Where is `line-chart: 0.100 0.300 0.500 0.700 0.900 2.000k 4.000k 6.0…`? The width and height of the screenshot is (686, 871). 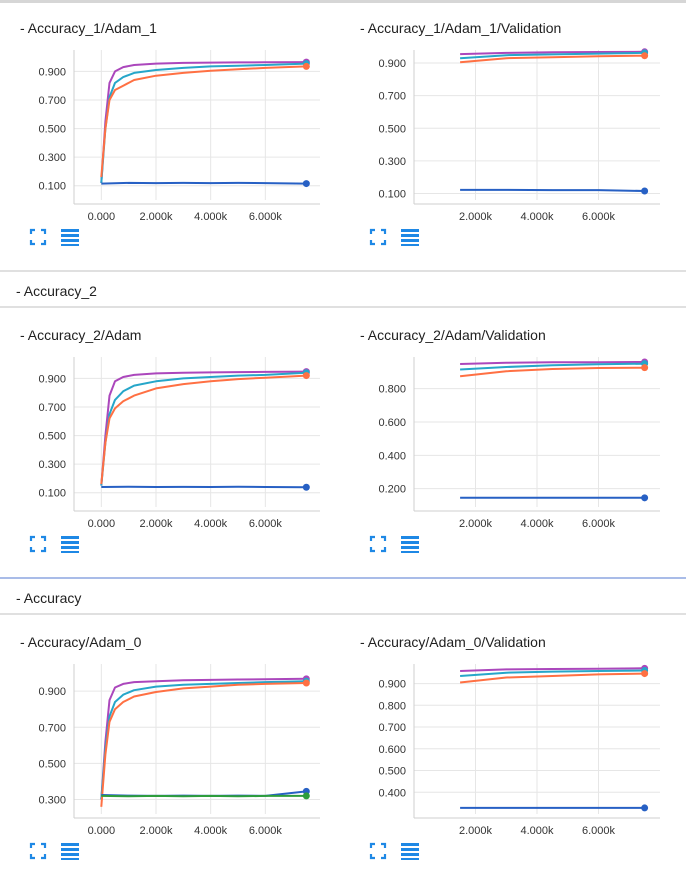
line-chart: 0.100 0.300 0.500 0.700 0.900 2.000k 4.000k 6.0… is located at coordinates (519, 135).